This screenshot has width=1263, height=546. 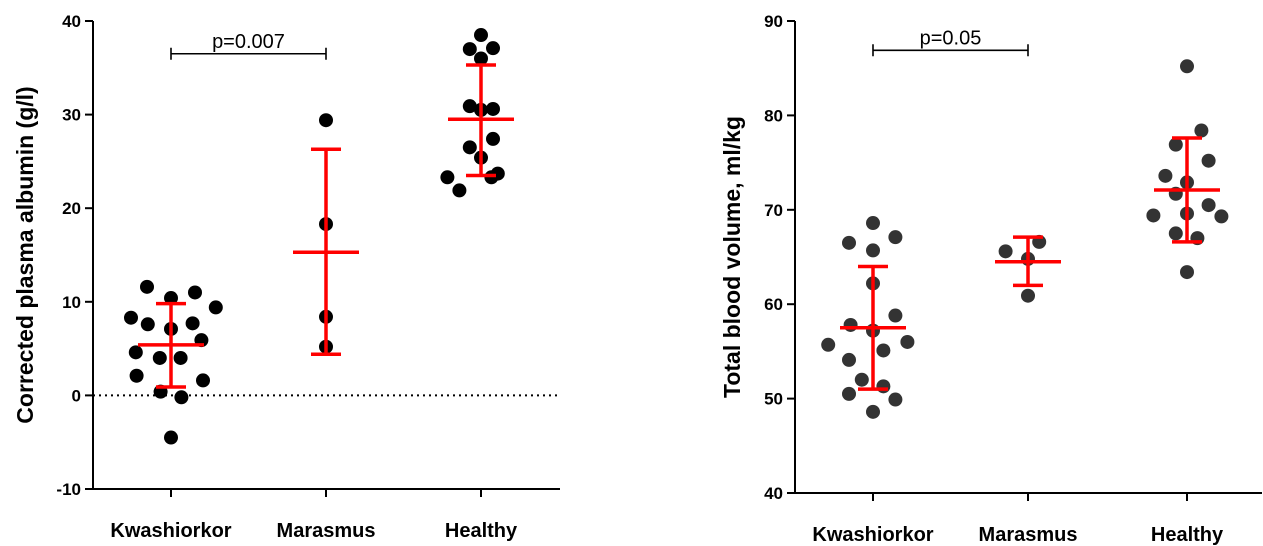 What do you see at coordinates (76, 395) in the screenshot?
I see `y-tick-label: 0` at bounding box center [76, 395].